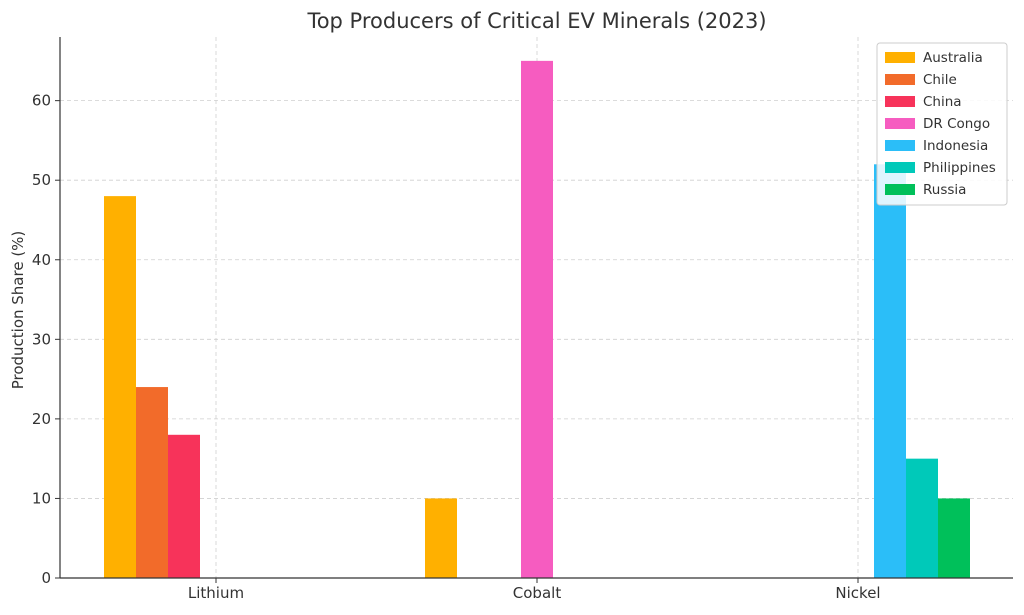  Describe the element at coordinates (120, 387) in the screenshot. I see `bar-australia-lithium` at that location.